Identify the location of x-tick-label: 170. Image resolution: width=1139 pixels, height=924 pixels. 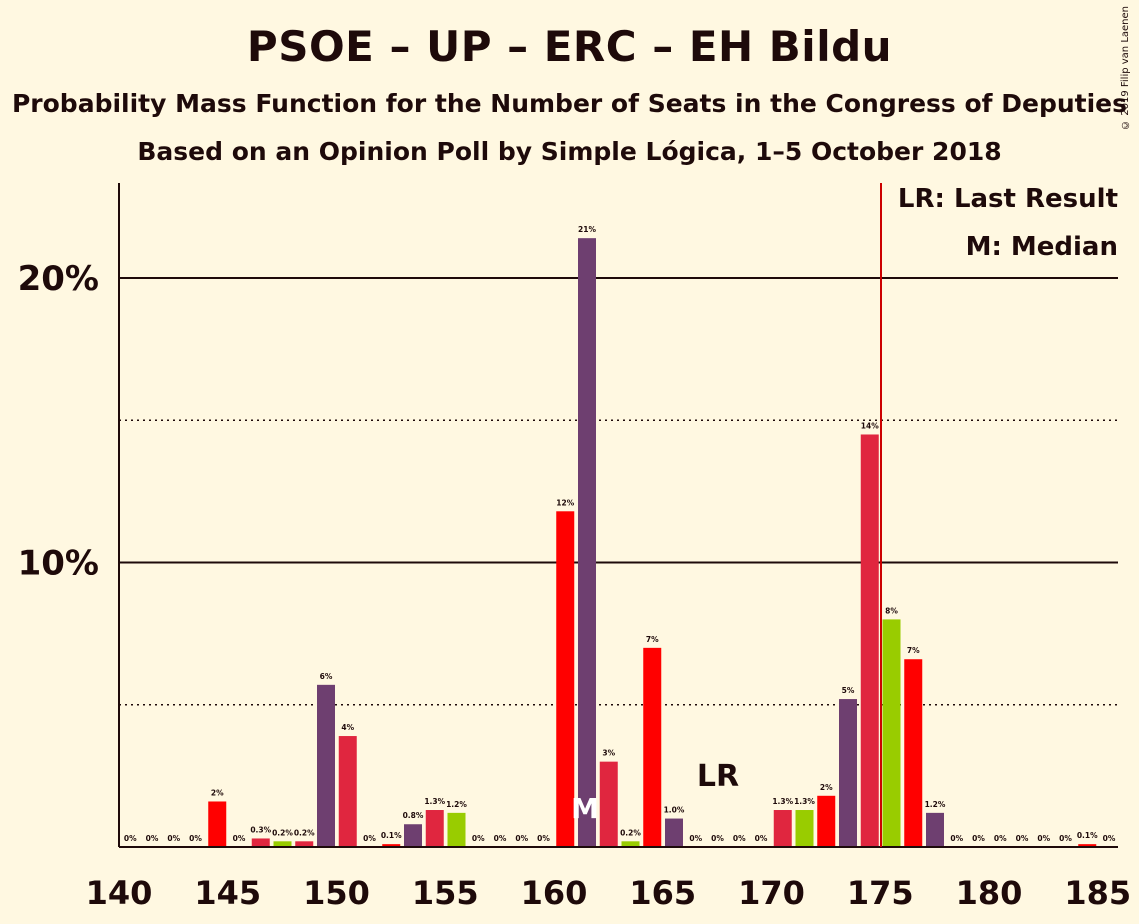
(771, 893).